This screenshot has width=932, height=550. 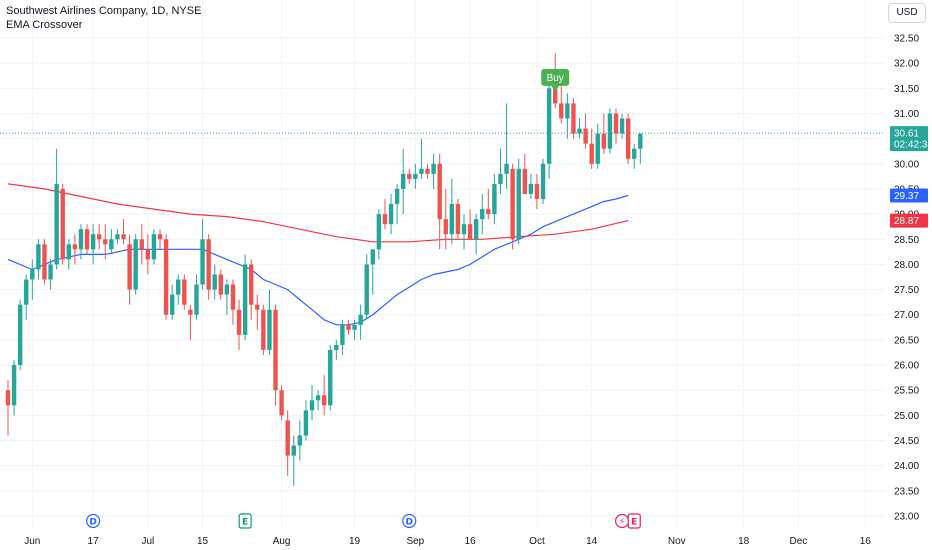 What do you see at coordinates (622, 521) in the screenshot?
I see `split-flash-event-icon: ⚡` at bounding box center [622, 521].